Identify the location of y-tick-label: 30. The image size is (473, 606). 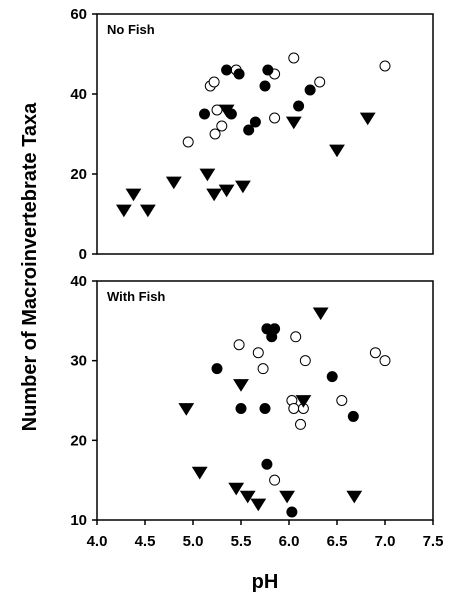
(78, 361).